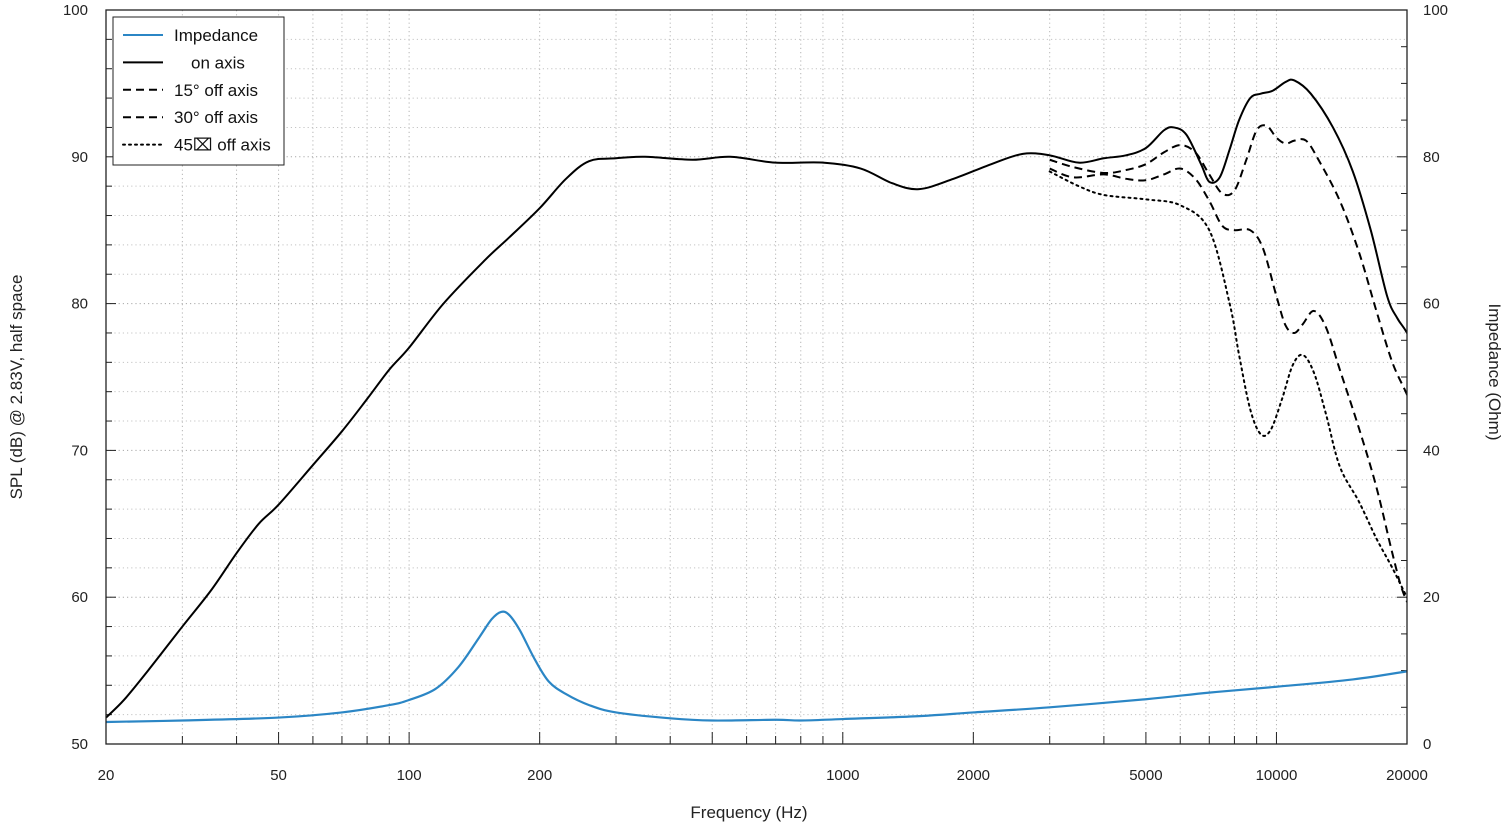 This screenshot has height=830, width=1511. What do you see at coordinates (1145, 775) in the screenshot?
I see `x-tick-label: 5000` at bounding box center [1145, 775].